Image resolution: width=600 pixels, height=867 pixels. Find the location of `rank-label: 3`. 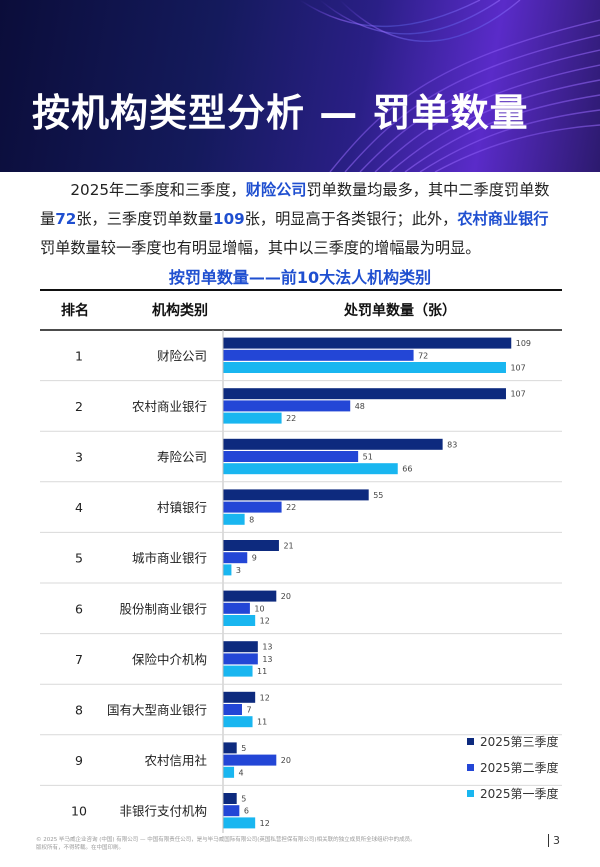

rank-label: 3 is located at coordinates (79, 457).